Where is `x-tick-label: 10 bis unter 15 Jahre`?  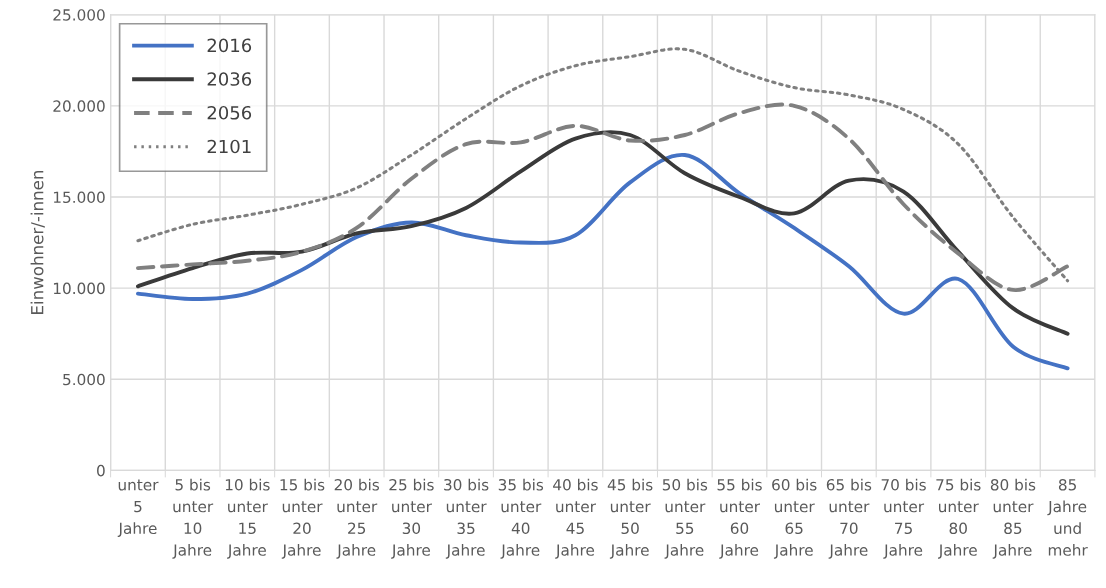 x-tick-label: 10 bis unter 15 Jahre is located at coordinates (247, 518).